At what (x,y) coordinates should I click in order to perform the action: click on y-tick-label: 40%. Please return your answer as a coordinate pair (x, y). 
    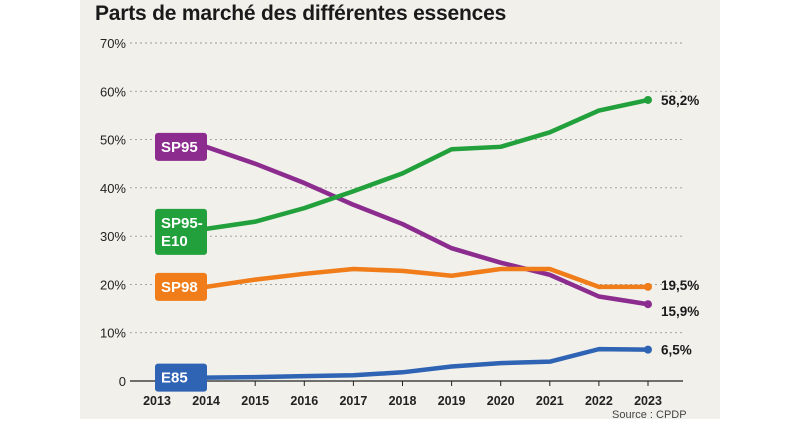
    Looking at the image, I should click on (113, 188).